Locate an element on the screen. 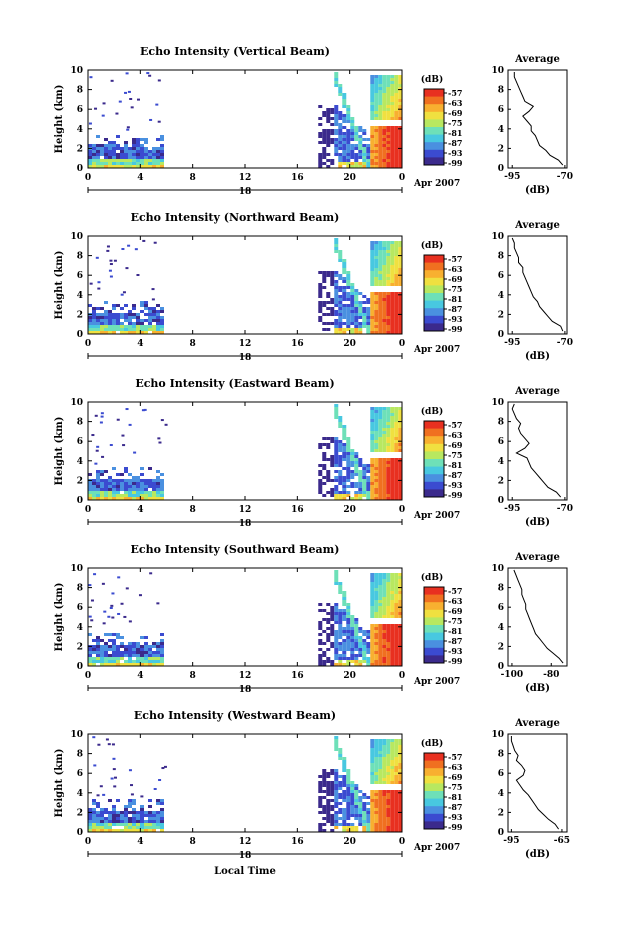 This screenshot has height=929, width=620. colorbar-tick-label: -57 is located at coordinates (455, 259).